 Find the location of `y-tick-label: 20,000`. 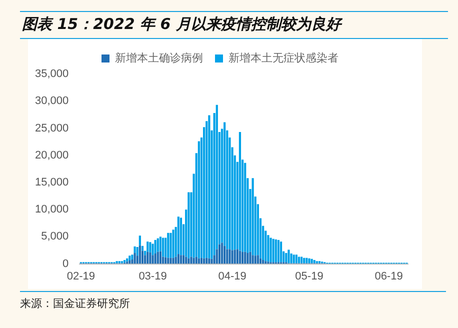

y-tick-label: 20,000 is located at coordinates (51, 155).